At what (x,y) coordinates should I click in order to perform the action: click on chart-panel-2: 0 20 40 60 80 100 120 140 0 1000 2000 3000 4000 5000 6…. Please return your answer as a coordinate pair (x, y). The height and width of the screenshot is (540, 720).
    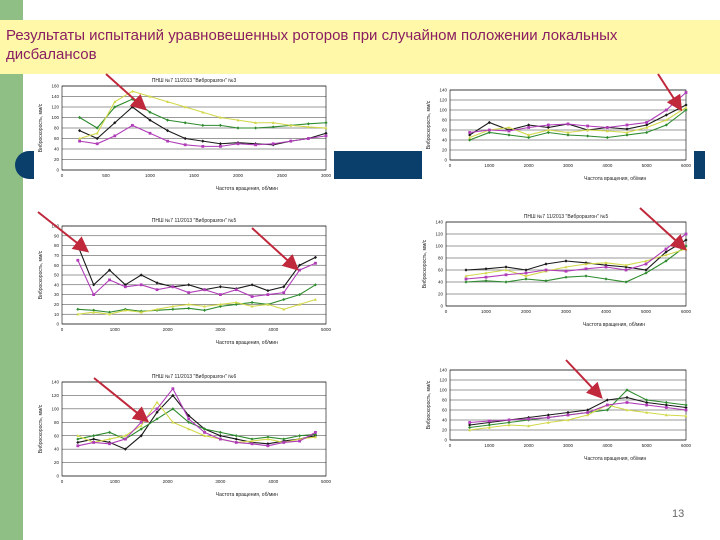
    Looking at the image, I should click on (558, 134).